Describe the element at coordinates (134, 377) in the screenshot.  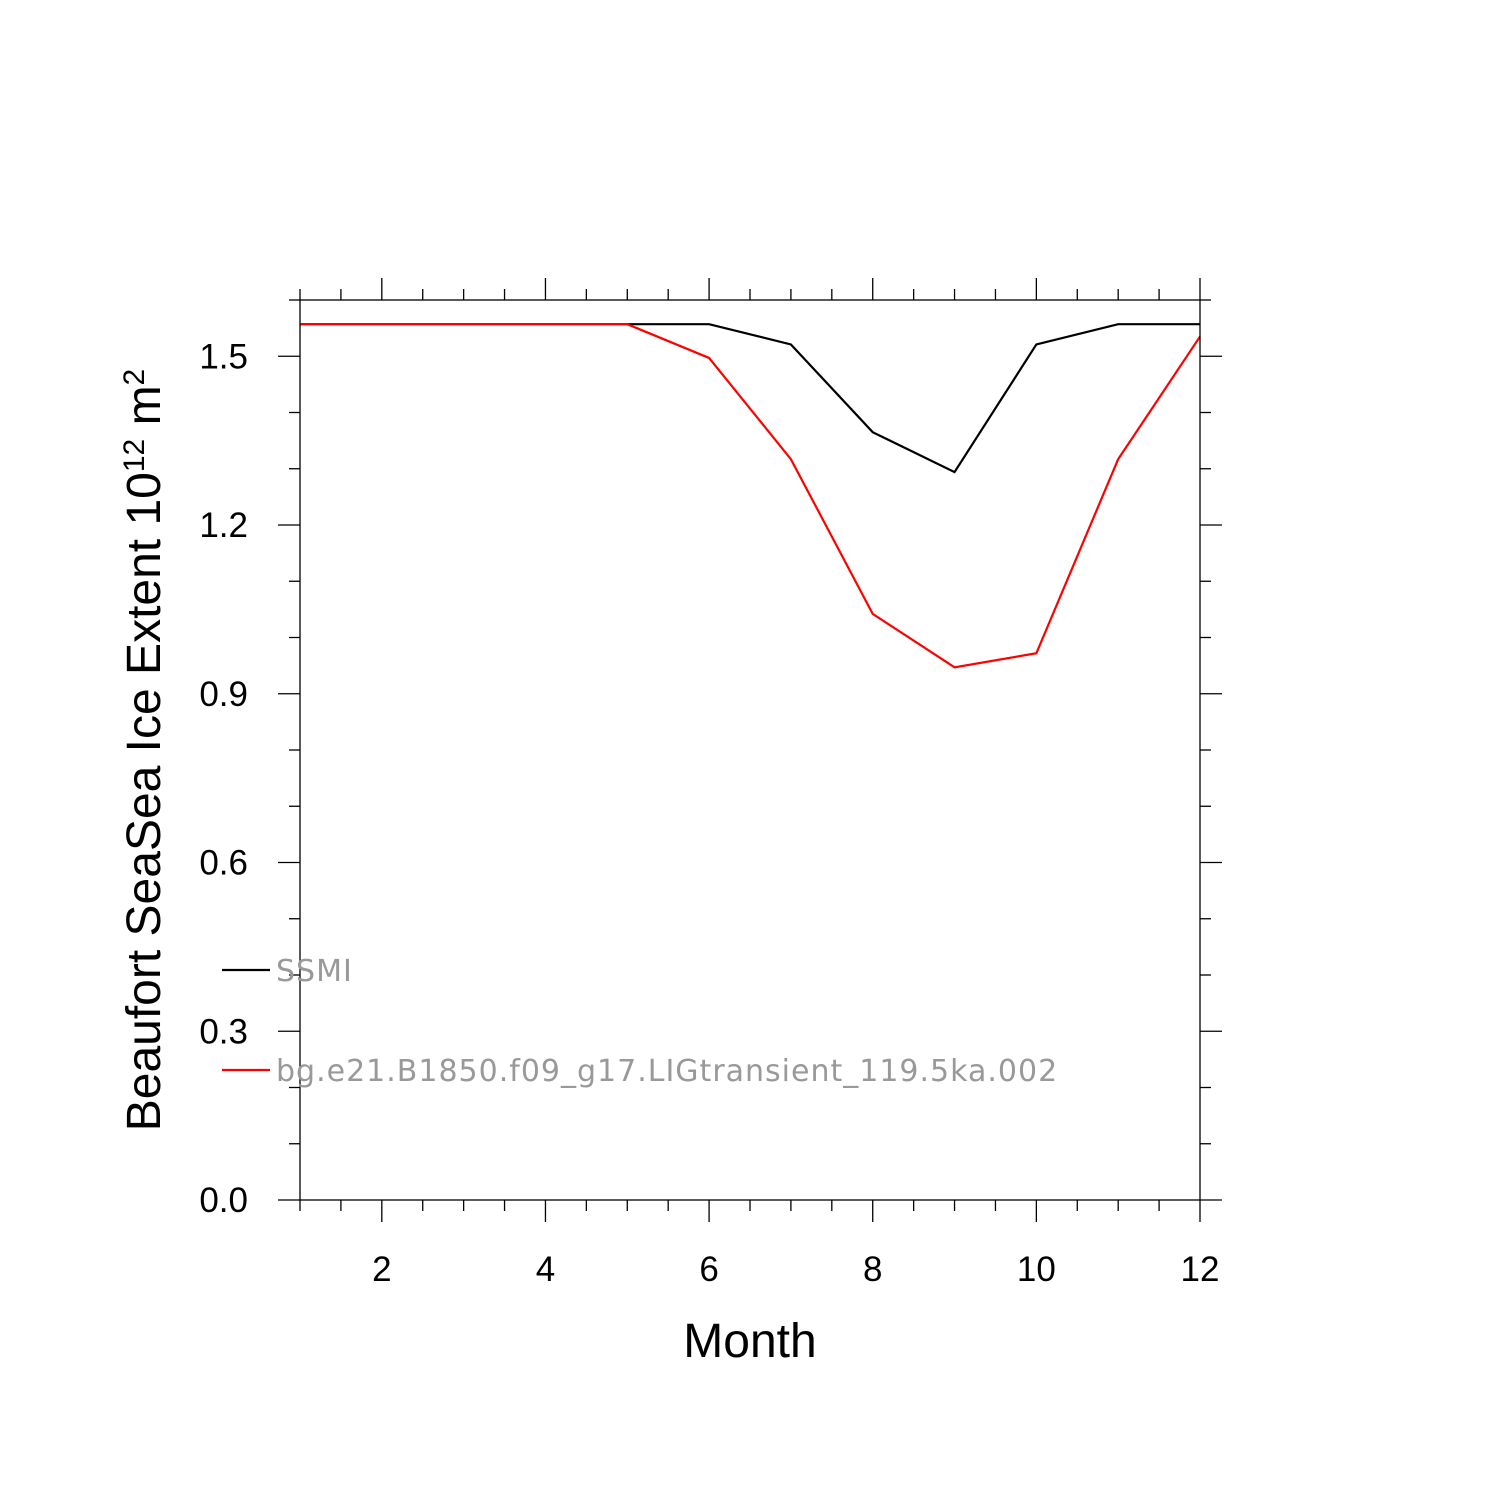
I see `y-axis-title-unit-exponent: 2` at that location.